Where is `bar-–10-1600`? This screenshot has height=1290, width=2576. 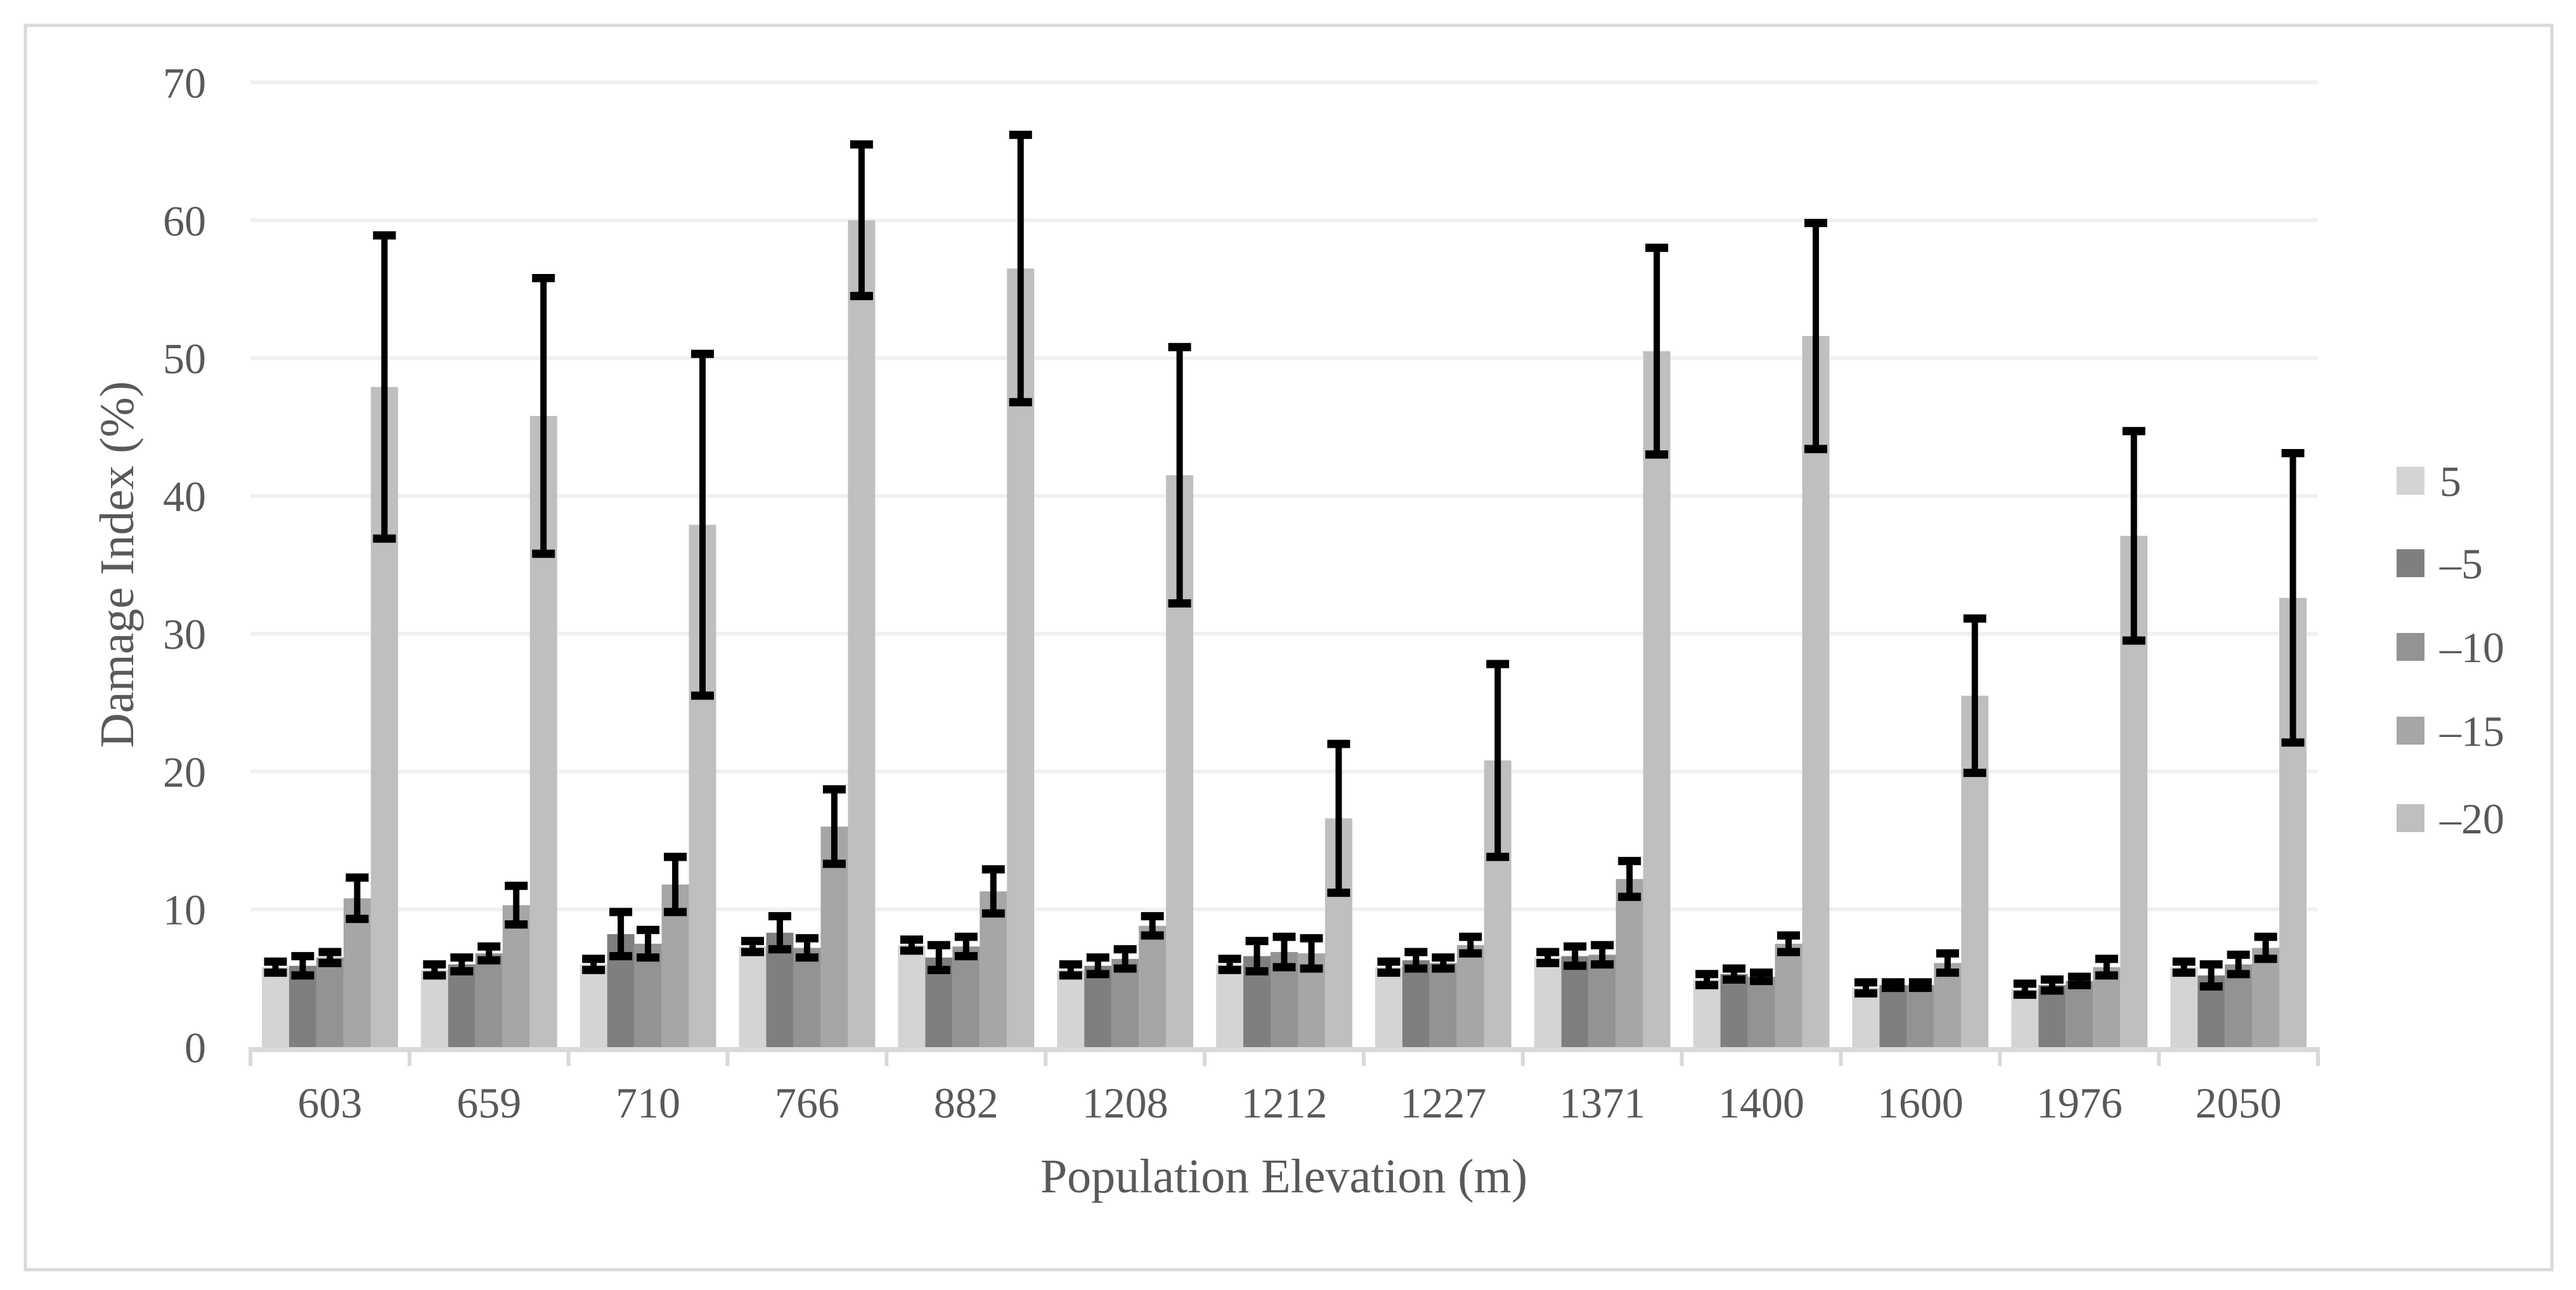
bar-–10-1600 is located at coordinates (1920, 1016).